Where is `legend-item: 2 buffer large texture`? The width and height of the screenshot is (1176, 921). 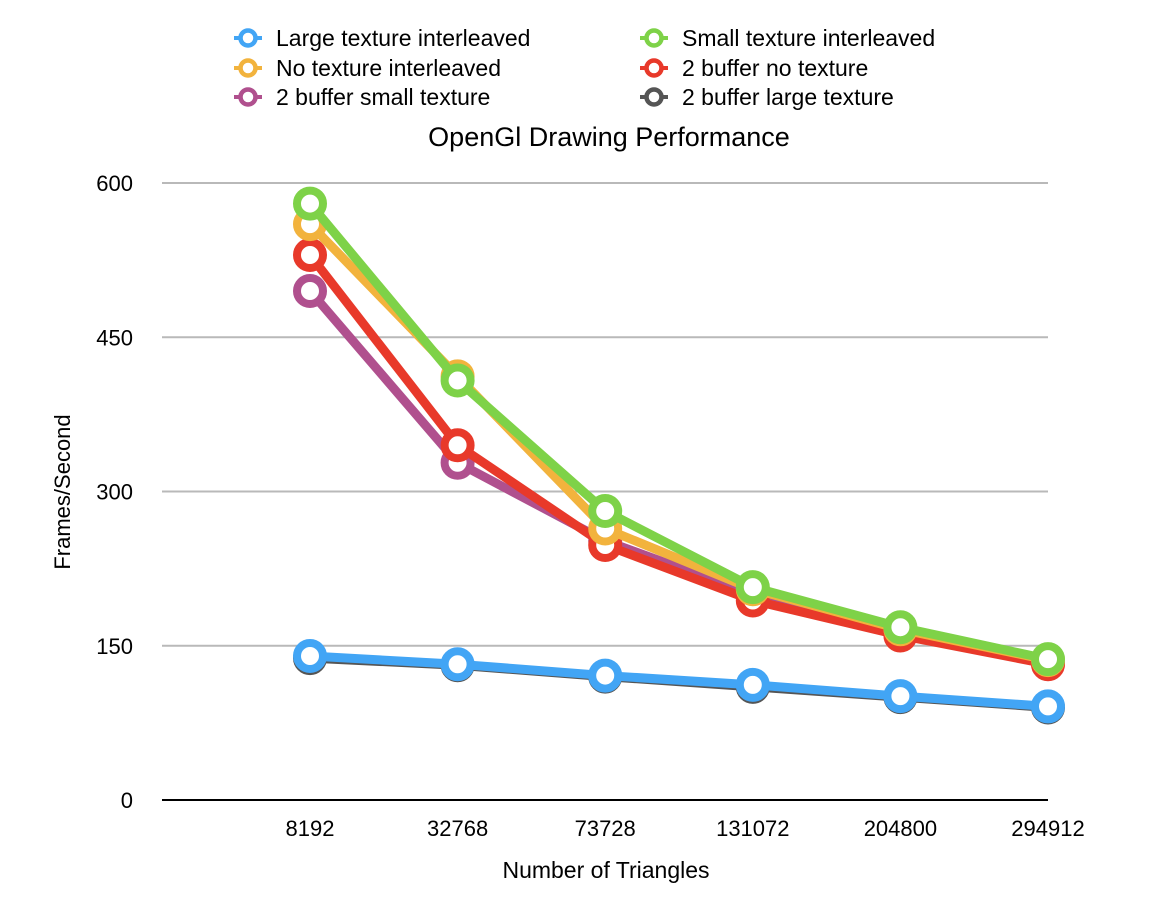 legend-item: 2 buffer large texture is located at coordinates (767, 97).